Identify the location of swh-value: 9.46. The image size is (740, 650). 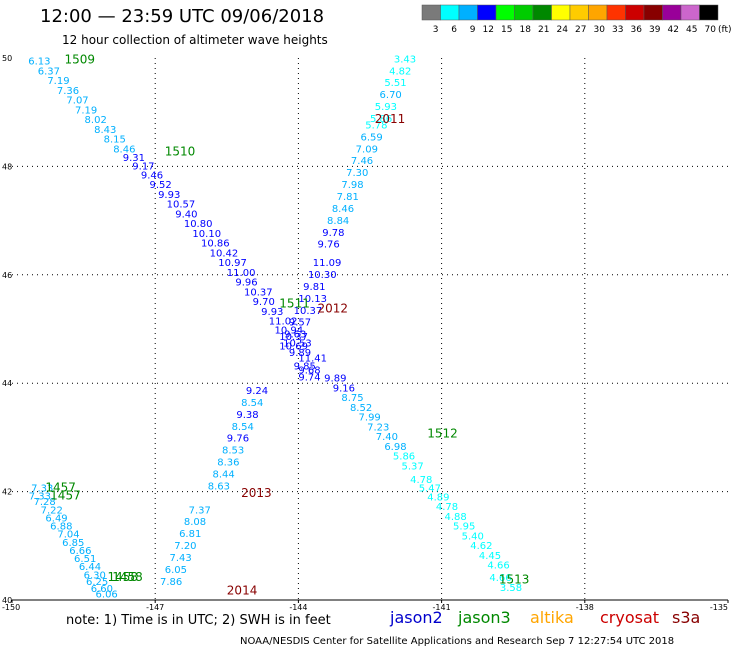
(152, 175).